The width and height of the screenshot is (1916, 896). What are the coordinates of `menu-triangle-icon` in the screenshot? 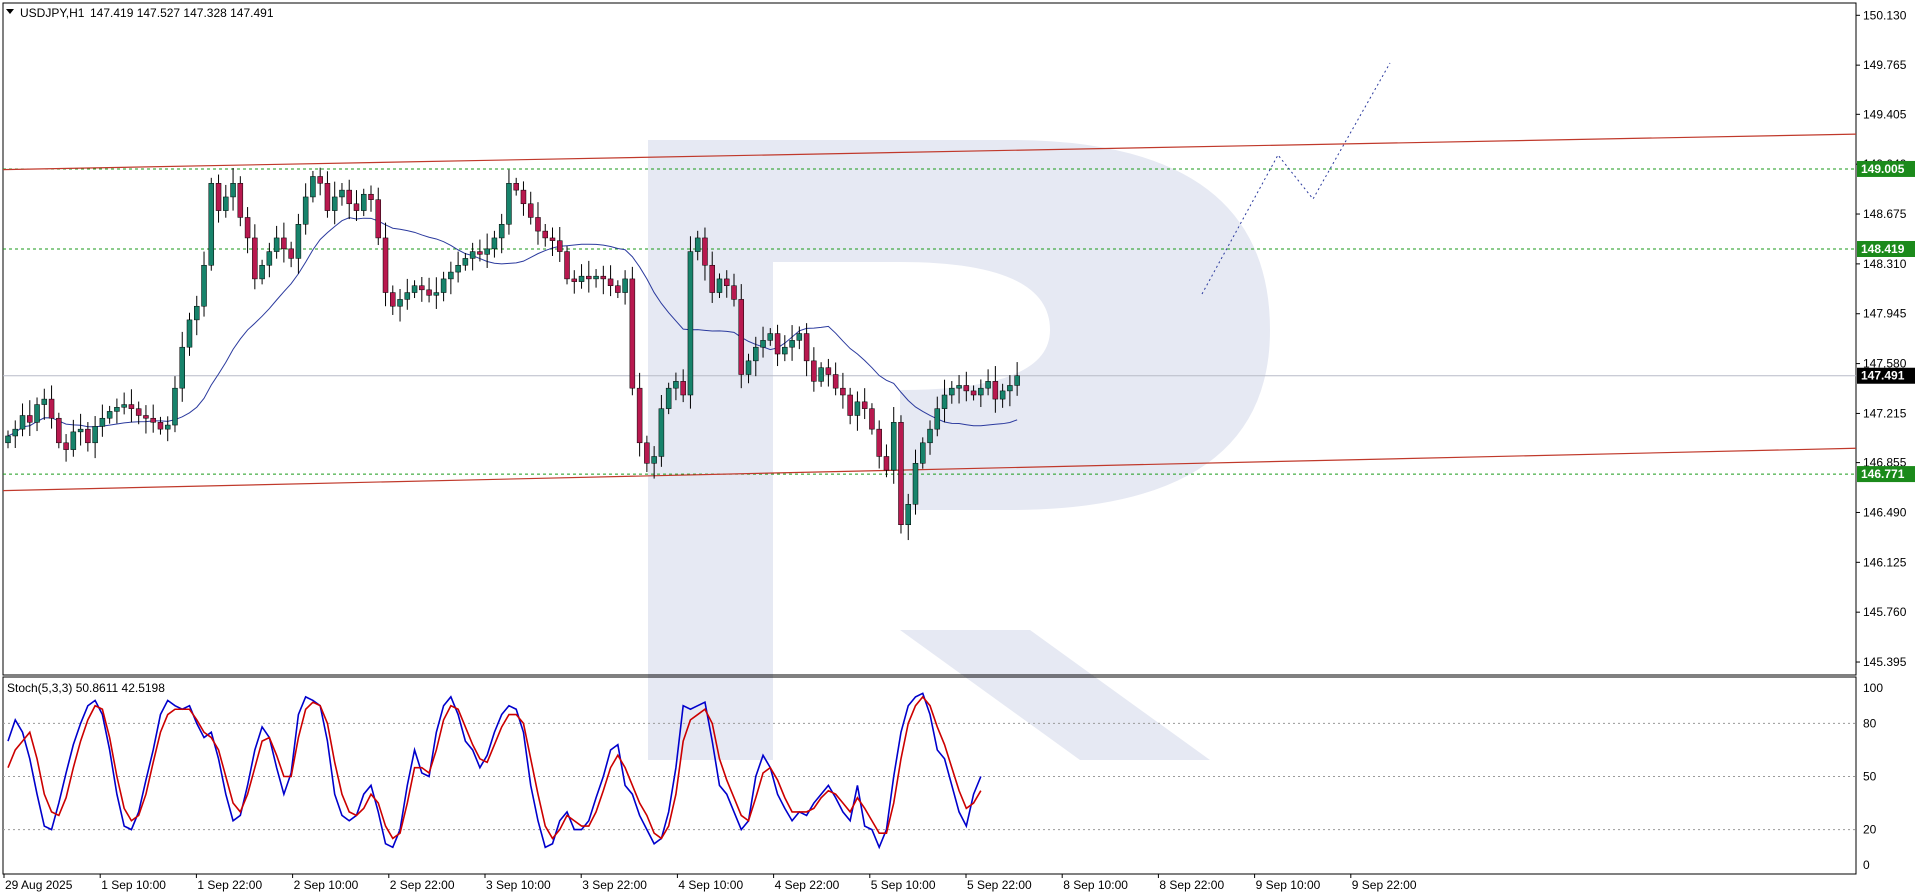 It's located at (10, 11).